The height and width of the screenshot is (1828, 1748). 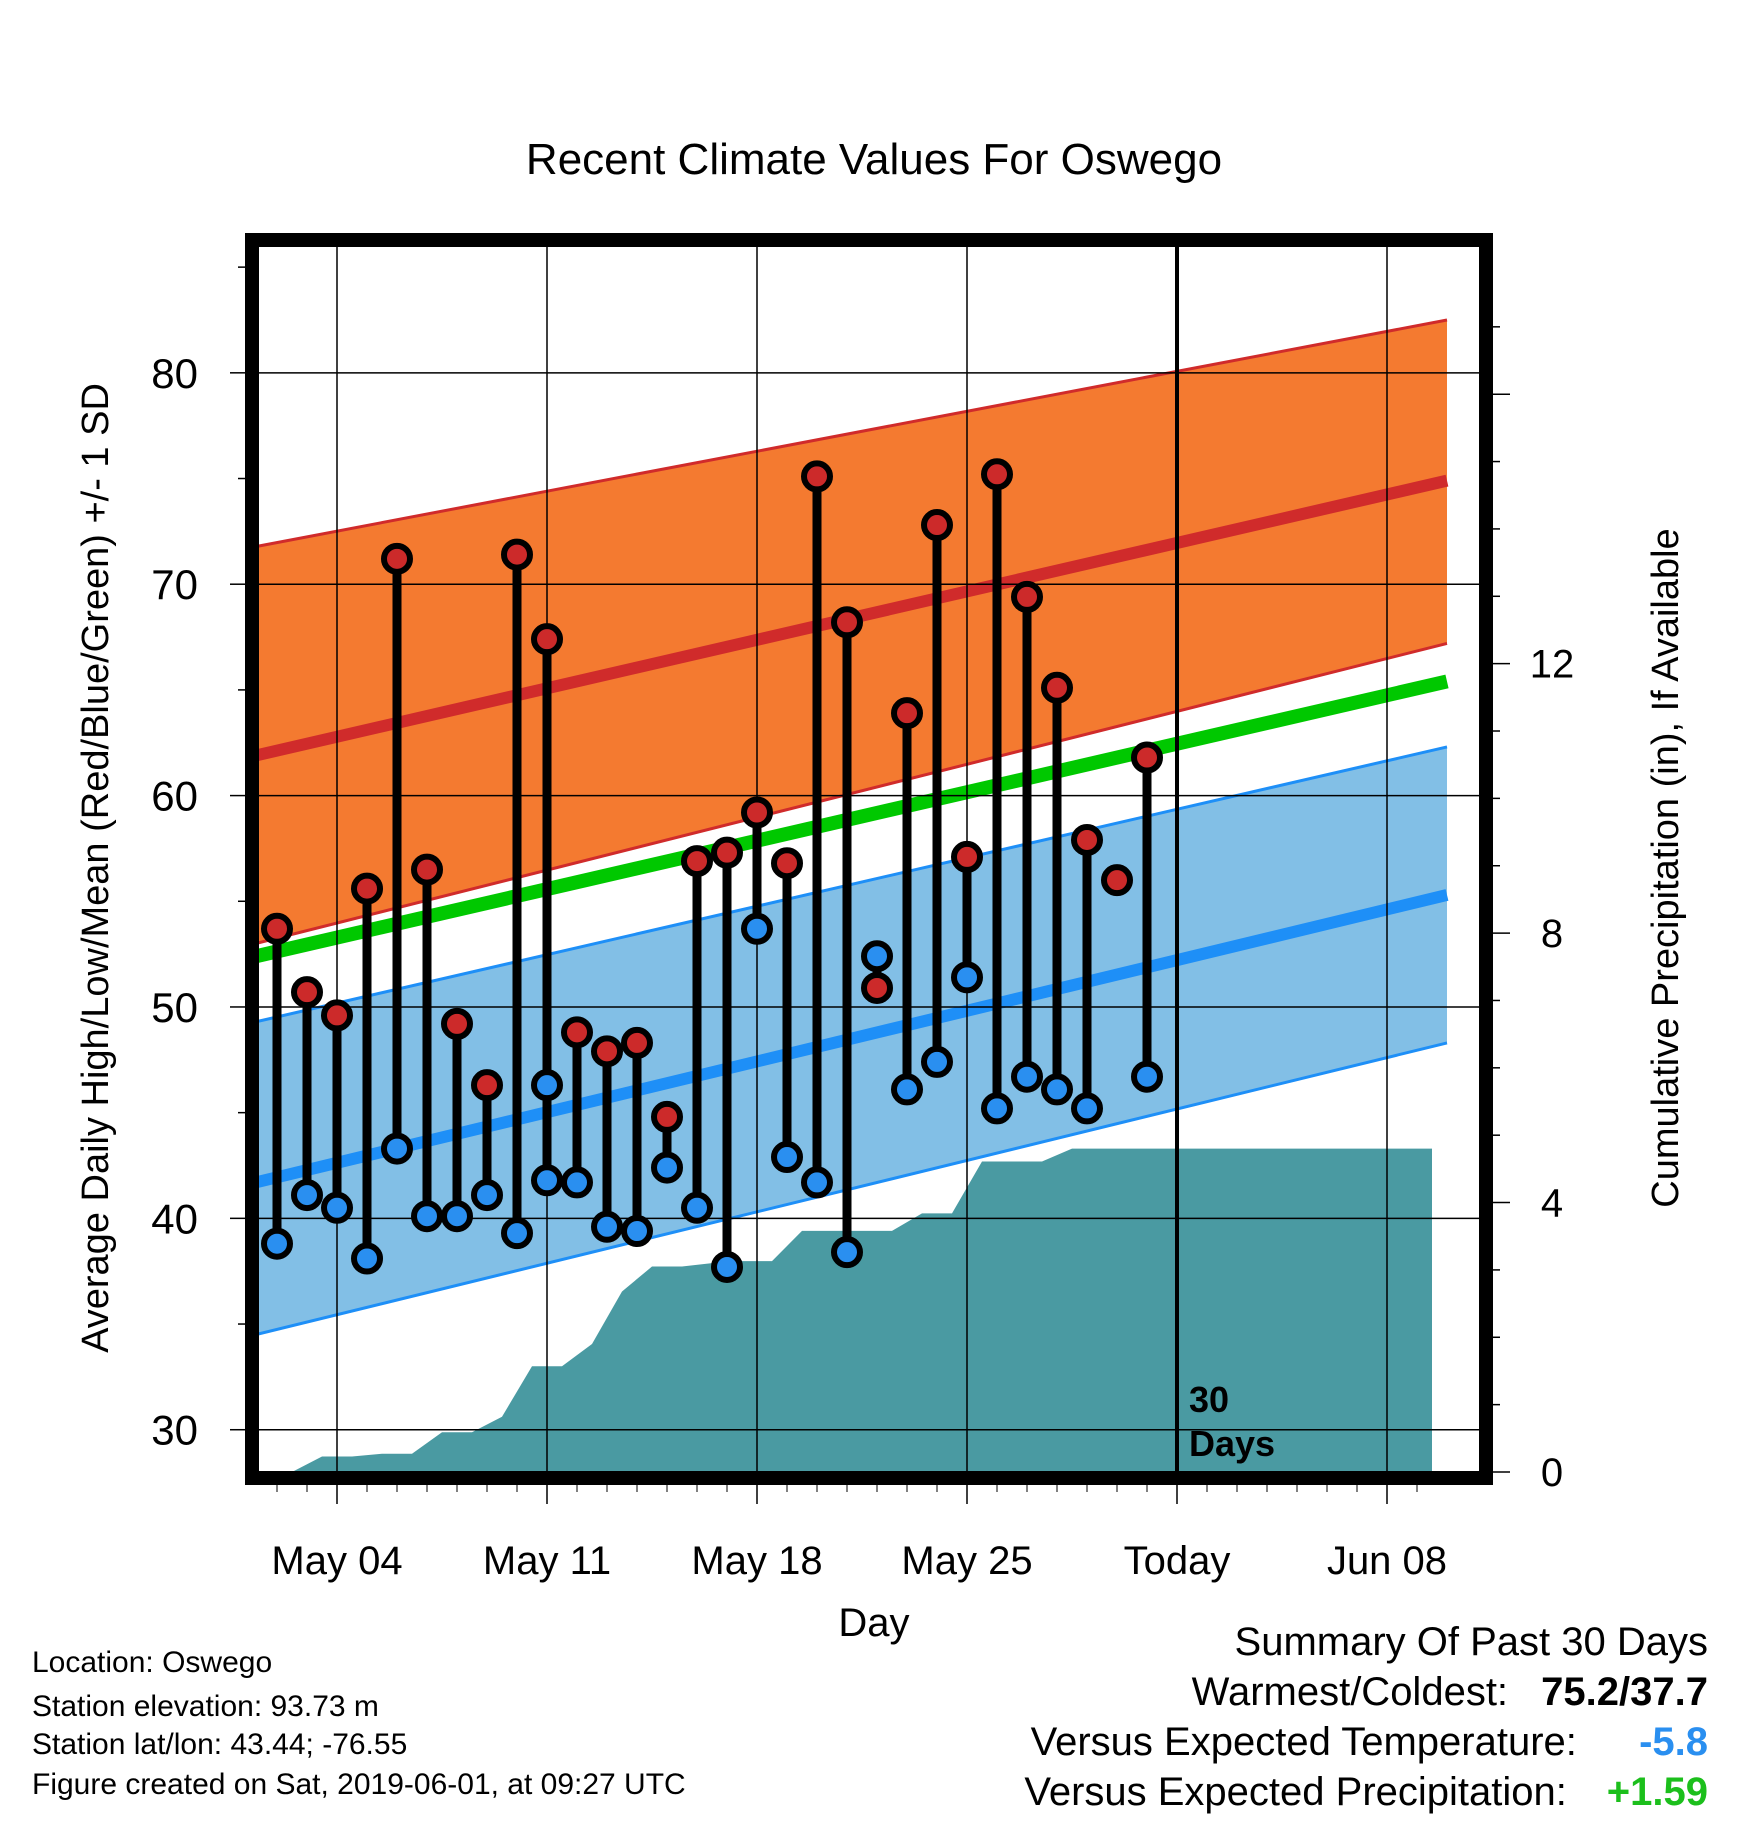 What do you see at coordinates (205, 1706) in the screenshot?
I see `elevation-text: Station elevation: 93.73 m` at bounding box center [205, 1706].